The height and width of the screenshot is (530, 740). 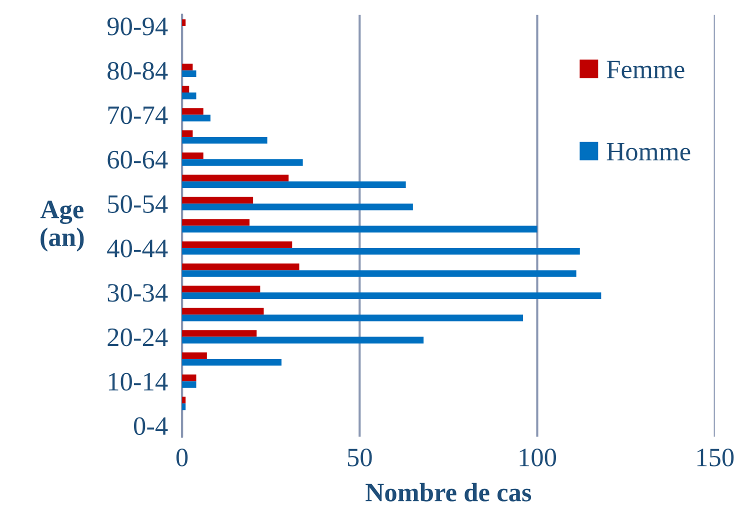 I want to click on y-tick-label: 80-84, so click(x=138, y=71).